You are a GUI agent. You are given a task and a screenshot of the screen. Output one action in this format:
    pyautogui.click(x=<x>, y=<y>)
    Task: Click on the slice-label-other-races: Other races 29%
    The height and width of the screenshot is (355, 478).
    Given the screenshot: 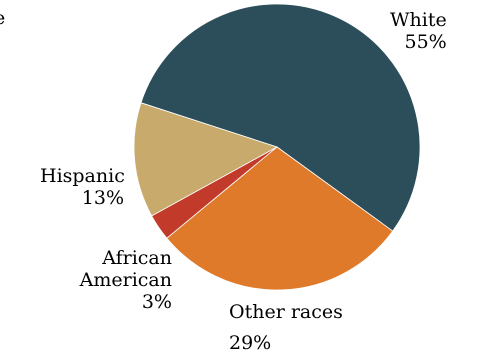 What is the action you would take?
    pyautogui.click(x=286, y=327)
    